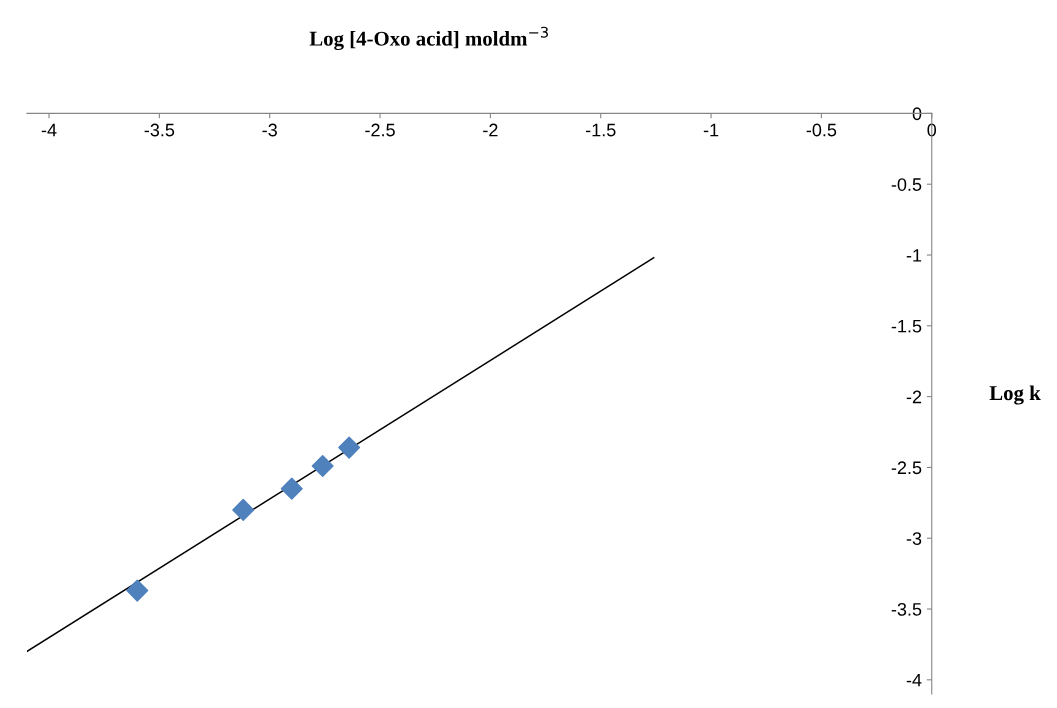 The width and height of the screenshot is (1057, 708). Describe the element at coordinates (269, 130) in the screenshot. I see `x-tick-label: -3` at that location.